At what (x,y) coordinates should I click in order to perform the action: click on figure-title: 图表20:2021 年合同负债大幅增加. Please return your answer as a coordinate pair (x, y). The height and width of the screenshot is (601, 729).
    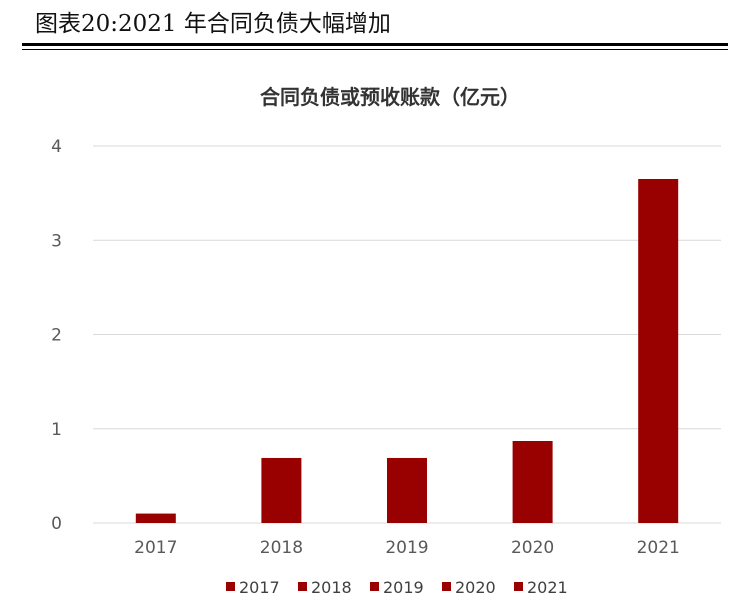
    Looking at the image, I should click on (213, 24).